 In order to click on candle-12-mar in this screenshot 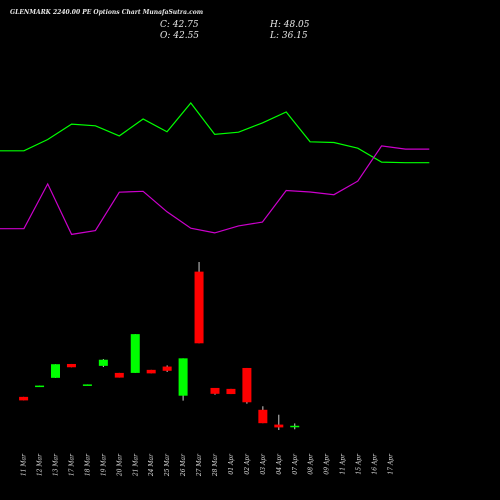, I will do `click(40, 386)`.